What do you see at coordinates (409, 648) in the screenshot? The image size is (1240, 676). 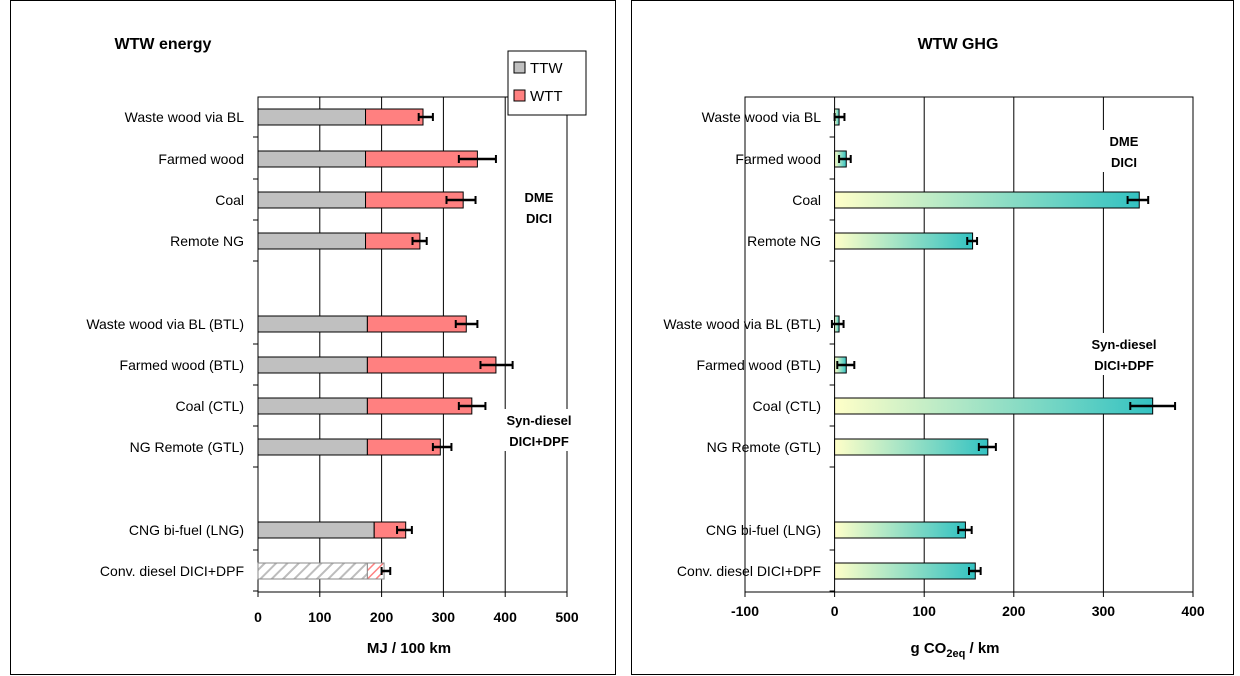 I see `x-axis-label: MJ / 100 km` at bounding box center [409, 648].